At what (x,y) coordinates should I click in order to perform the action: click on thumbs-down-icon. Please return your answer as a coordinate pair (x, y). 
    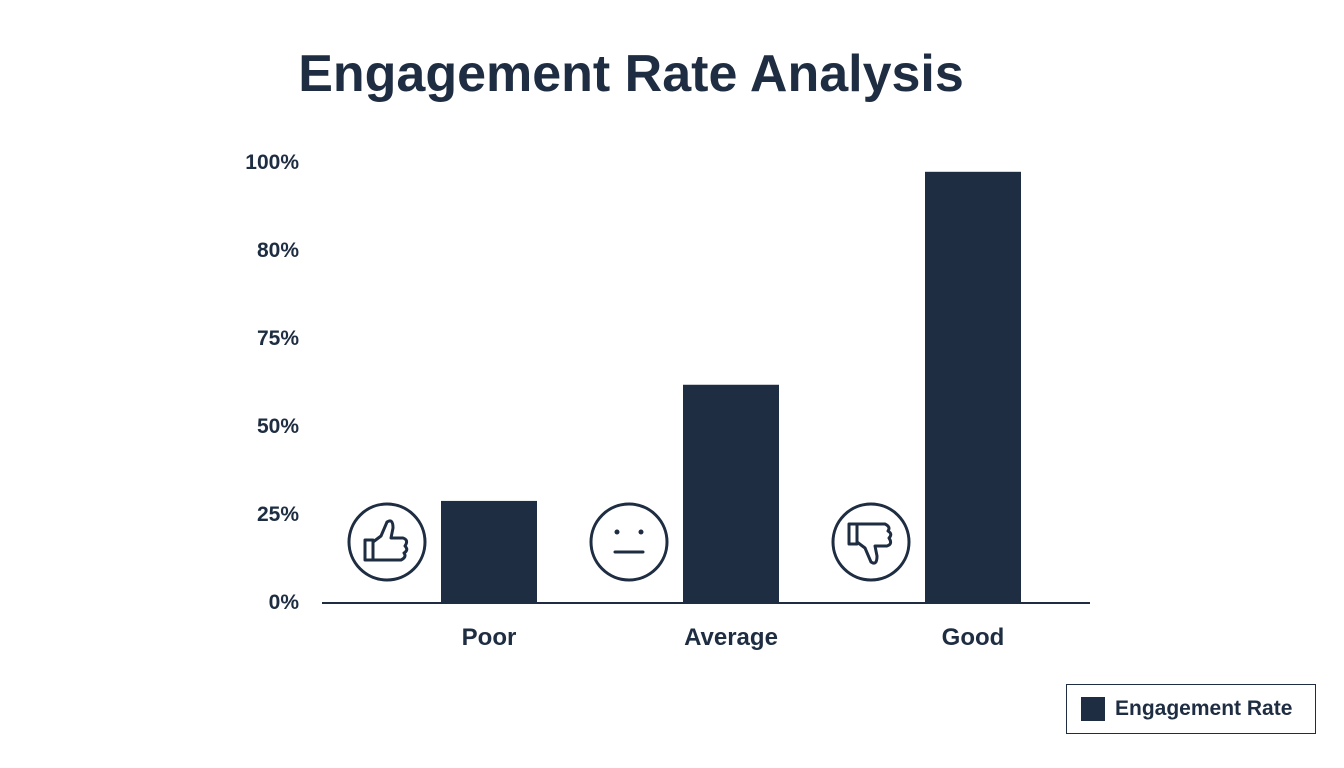
    Looking at the image, I should click on (387, 542).